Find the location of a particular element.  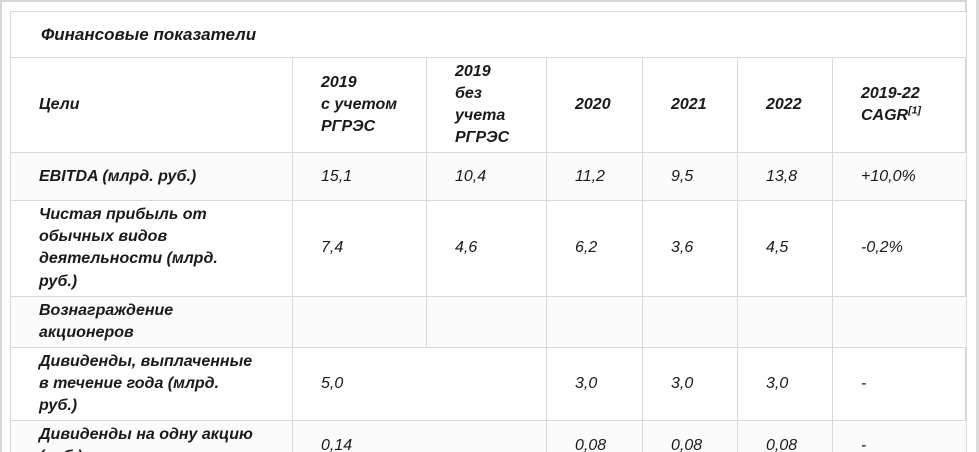

table-title-row: Финансовые показатели is located at coordinates (488, 34).